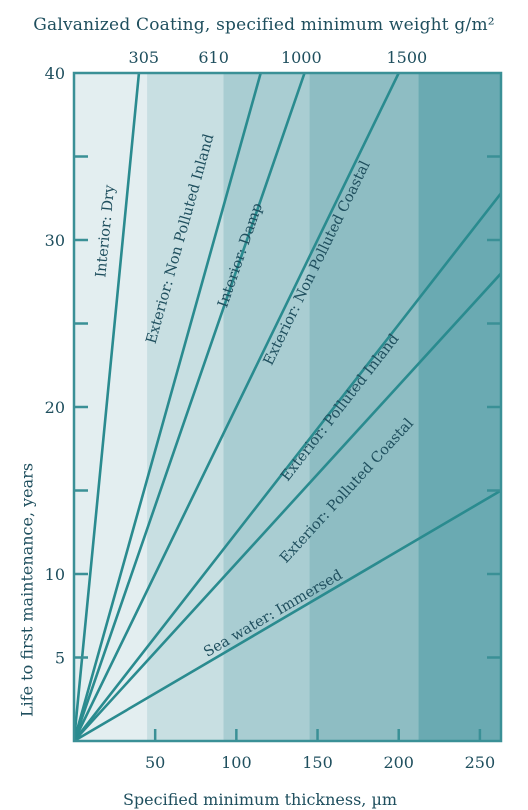 The width and height of the screenshot is (528, 810). Describe the element at coordinates (301, 57) in the screenshot. I see `top-tick-label-1000: 1000` at that location.